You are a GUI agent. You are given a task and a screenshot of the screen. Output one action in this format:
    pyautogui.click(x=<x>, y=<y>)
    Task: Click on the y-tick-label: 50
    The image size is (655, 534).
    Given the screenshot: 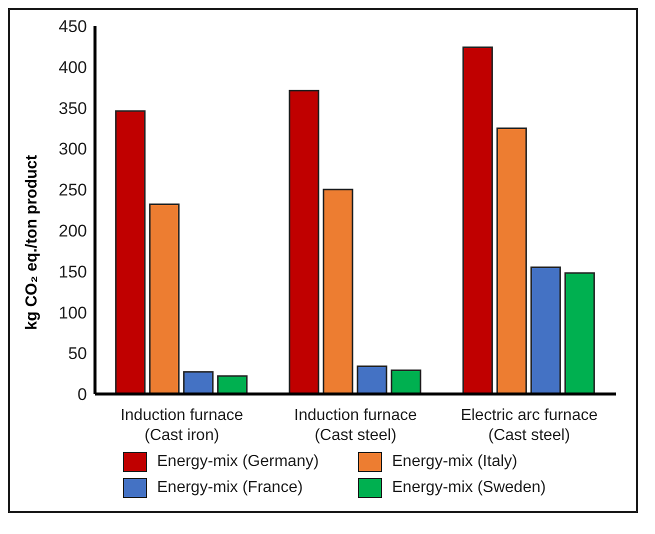 What is the action you would take?
    pyautogui.click(x=77, y=354)
    